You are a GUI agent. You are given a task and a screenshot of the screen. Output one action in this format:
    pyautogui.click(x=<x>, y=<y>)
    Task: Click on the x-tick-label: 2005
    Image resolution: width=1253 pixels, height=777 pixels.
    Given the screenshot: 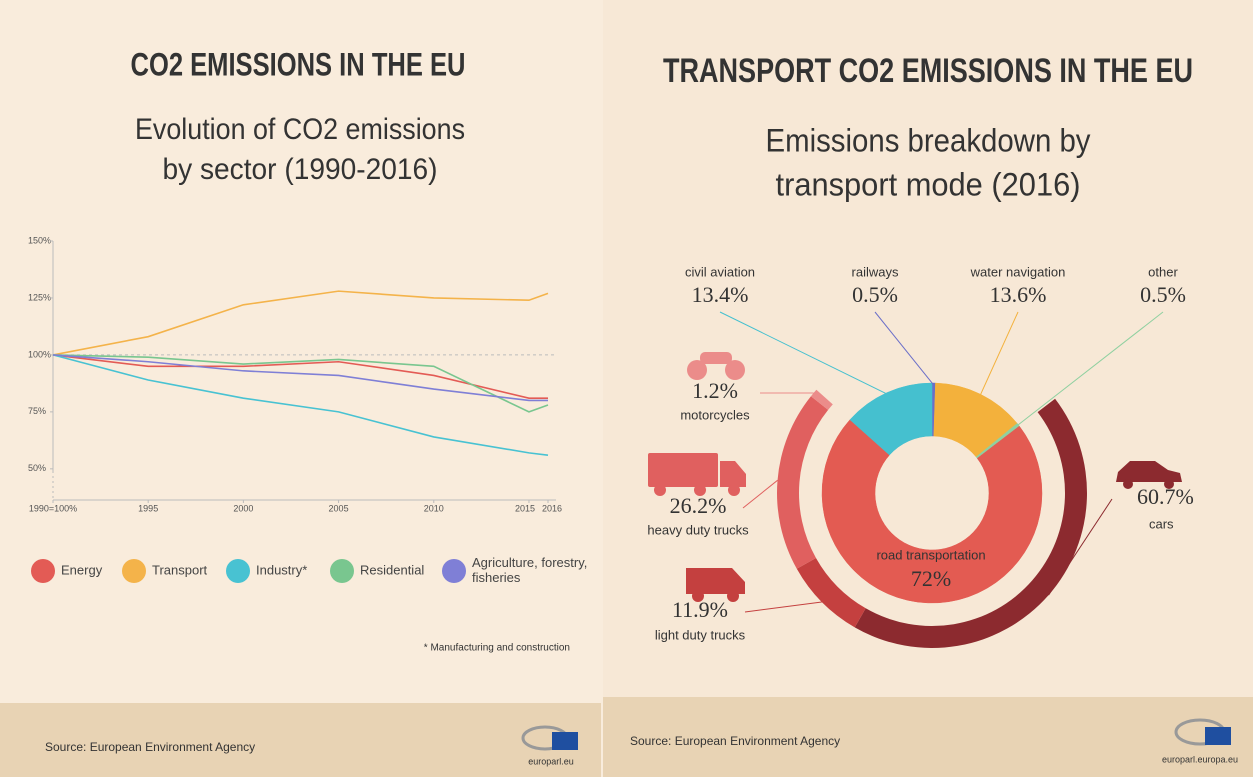 What is the action you would take?
    pyautogui.click(x=339, y=508)
    